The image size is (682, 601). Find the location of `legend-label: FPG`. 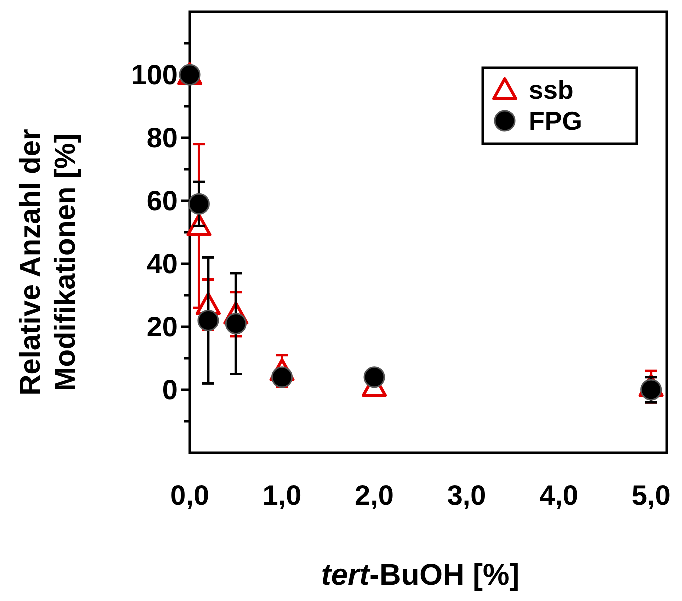

legend-label: FPG is located at coordinates (555, 121).